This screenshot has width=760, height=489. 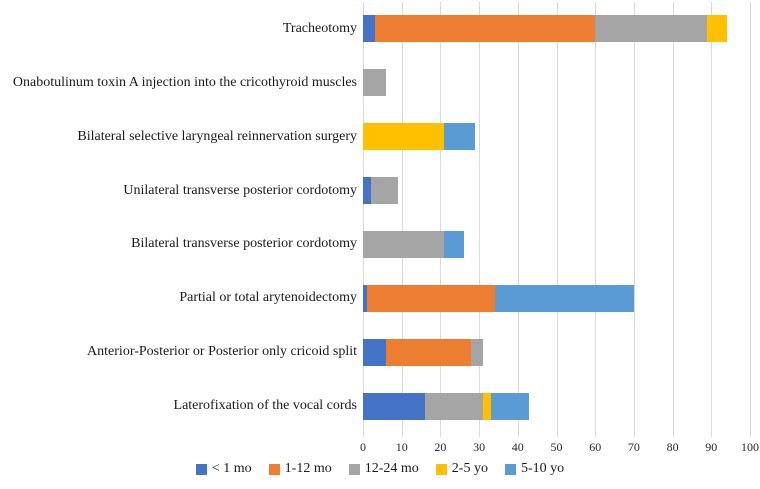 I want to click on x-axis-tick-label: 80, so click(x=672, y=447).